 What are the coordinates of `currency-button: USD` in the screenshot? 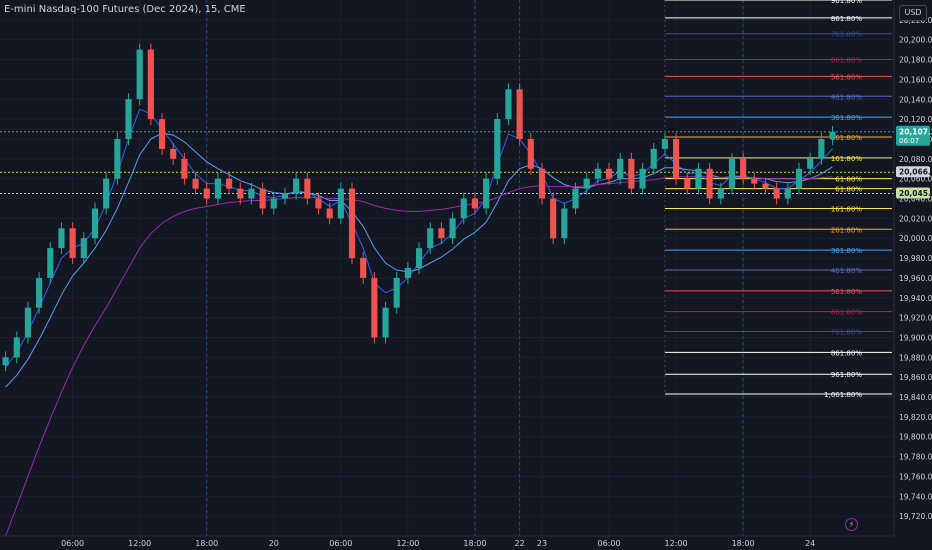 It's located at (913, 13).